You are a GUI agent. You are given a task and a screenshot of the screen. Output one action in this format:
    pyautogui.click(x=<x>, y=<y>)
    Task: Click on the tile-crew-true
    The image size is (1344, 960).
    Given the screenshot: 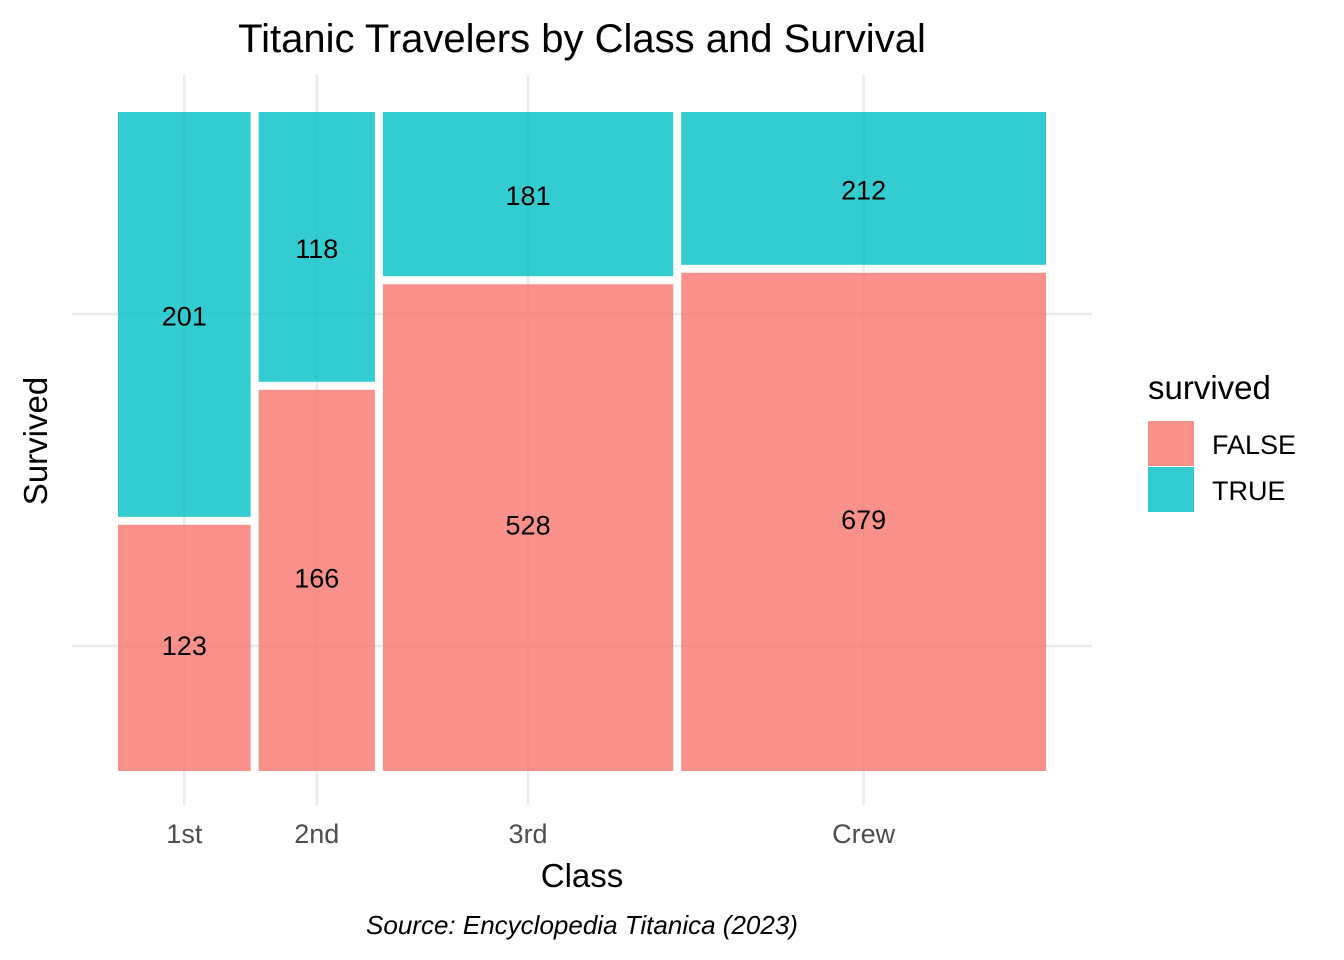 What is the action you would take?
    pyautogui.click(x=863, y=188)
    